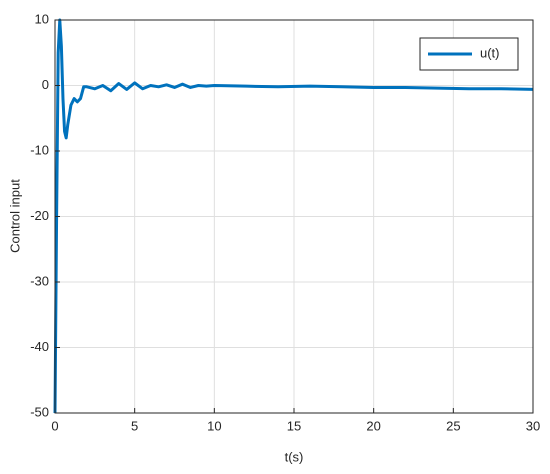 This screenshot has width=550, height=474. Describe the element at coordinates (39, 280) in the screenshot. I see `y-tick-label: -30` at that location.